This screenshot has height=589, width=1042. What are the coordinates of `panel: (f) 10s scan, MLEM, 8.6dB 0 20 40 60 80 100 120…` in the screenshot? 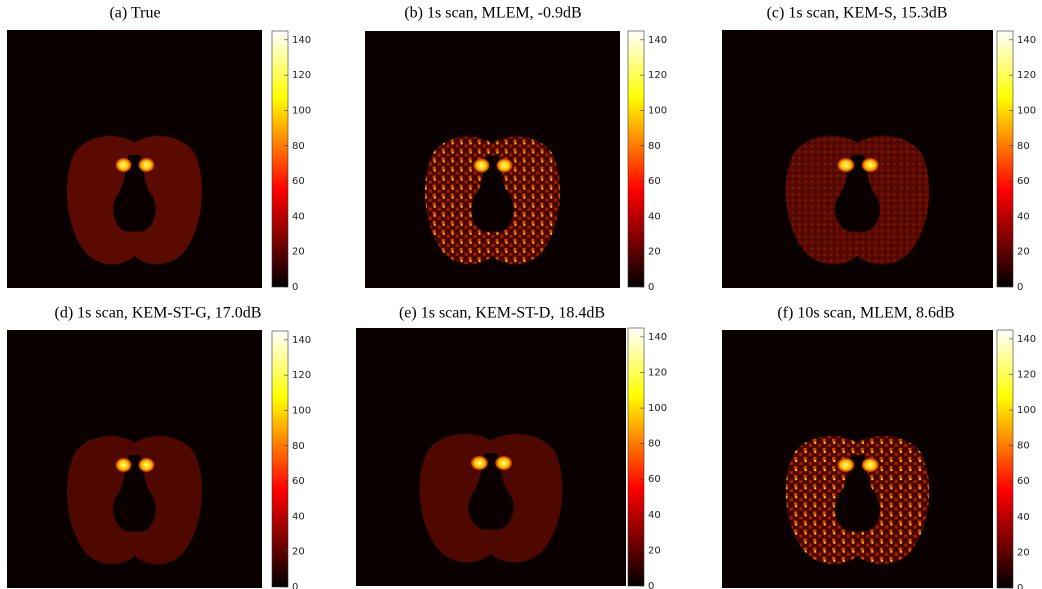 It's located at (879, 447).